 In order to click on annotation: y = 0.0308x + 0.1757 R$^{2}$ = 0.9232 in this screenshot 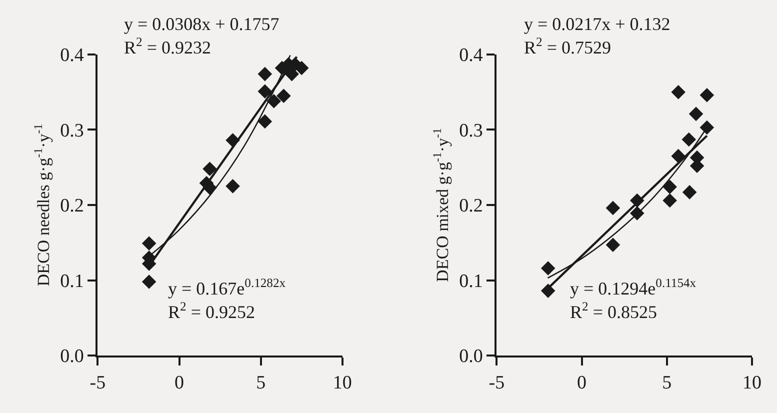, I will do `click(202, 36)`.